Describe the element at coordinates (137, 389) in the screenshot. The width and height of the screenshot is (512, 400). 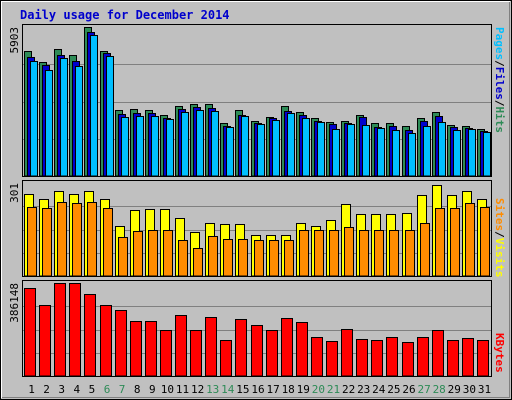
I see `x-label-day-8: 8` at that location.